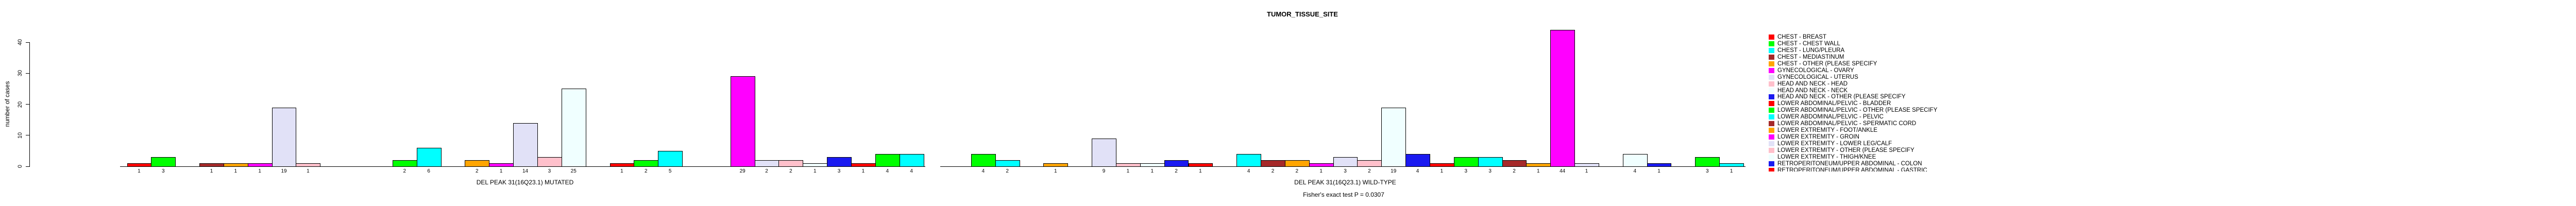 This screenshot has height=206, width=2576. Describe the element at coordinates (20, 136) in the screenshot. I see `y-axis-tick-label: 10` at that location.